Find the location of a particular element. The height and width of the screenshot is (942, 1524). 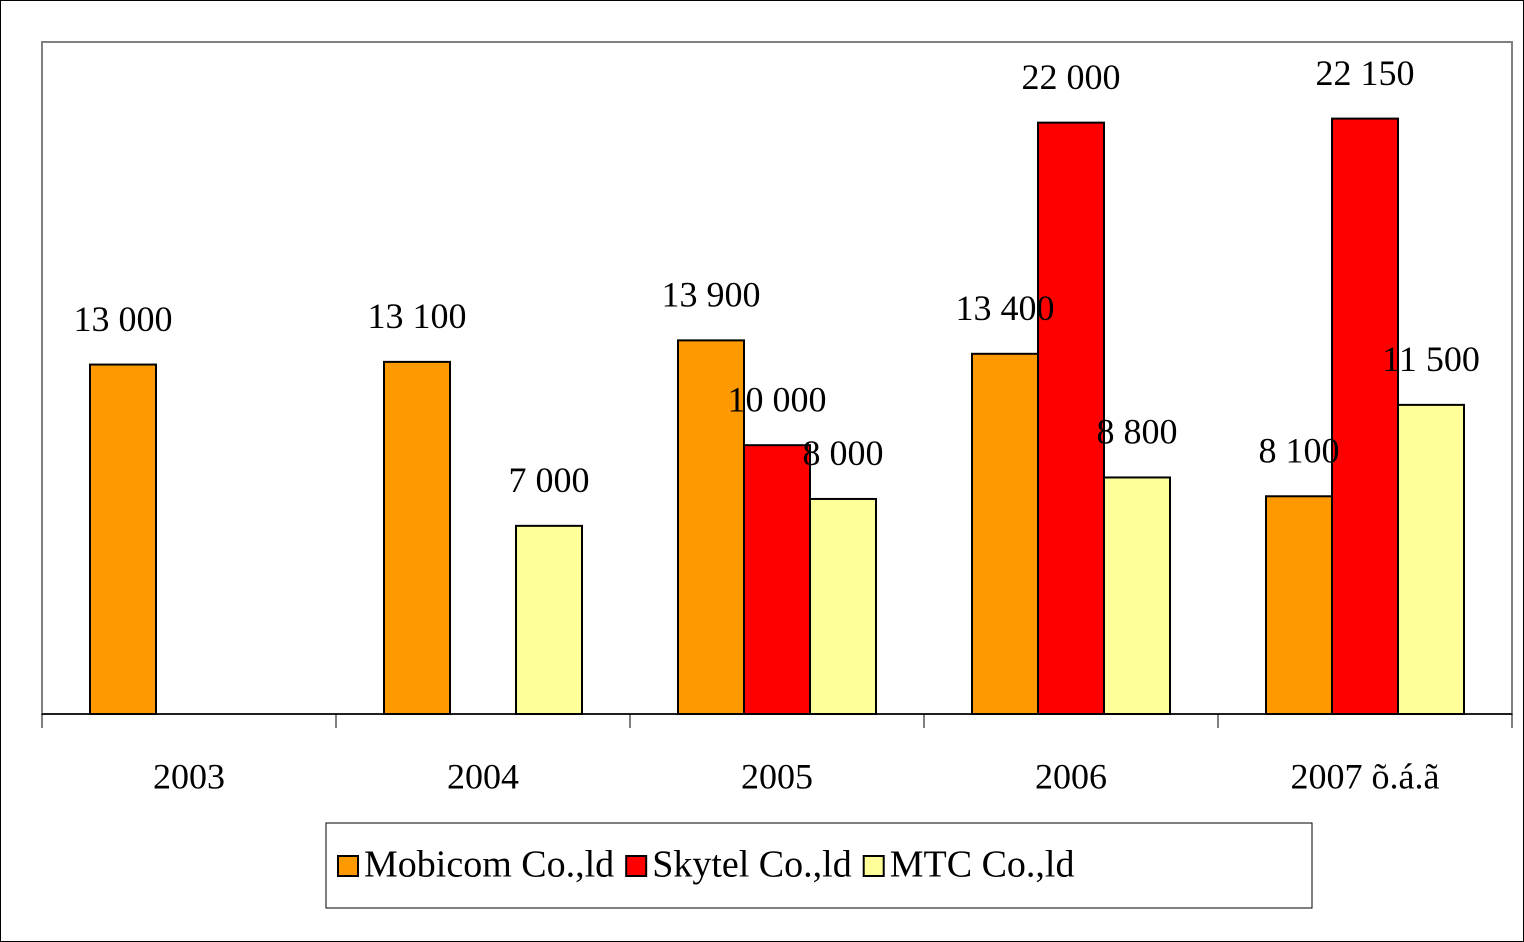

data-label: 13 100 is located at coordinates (417, 316).